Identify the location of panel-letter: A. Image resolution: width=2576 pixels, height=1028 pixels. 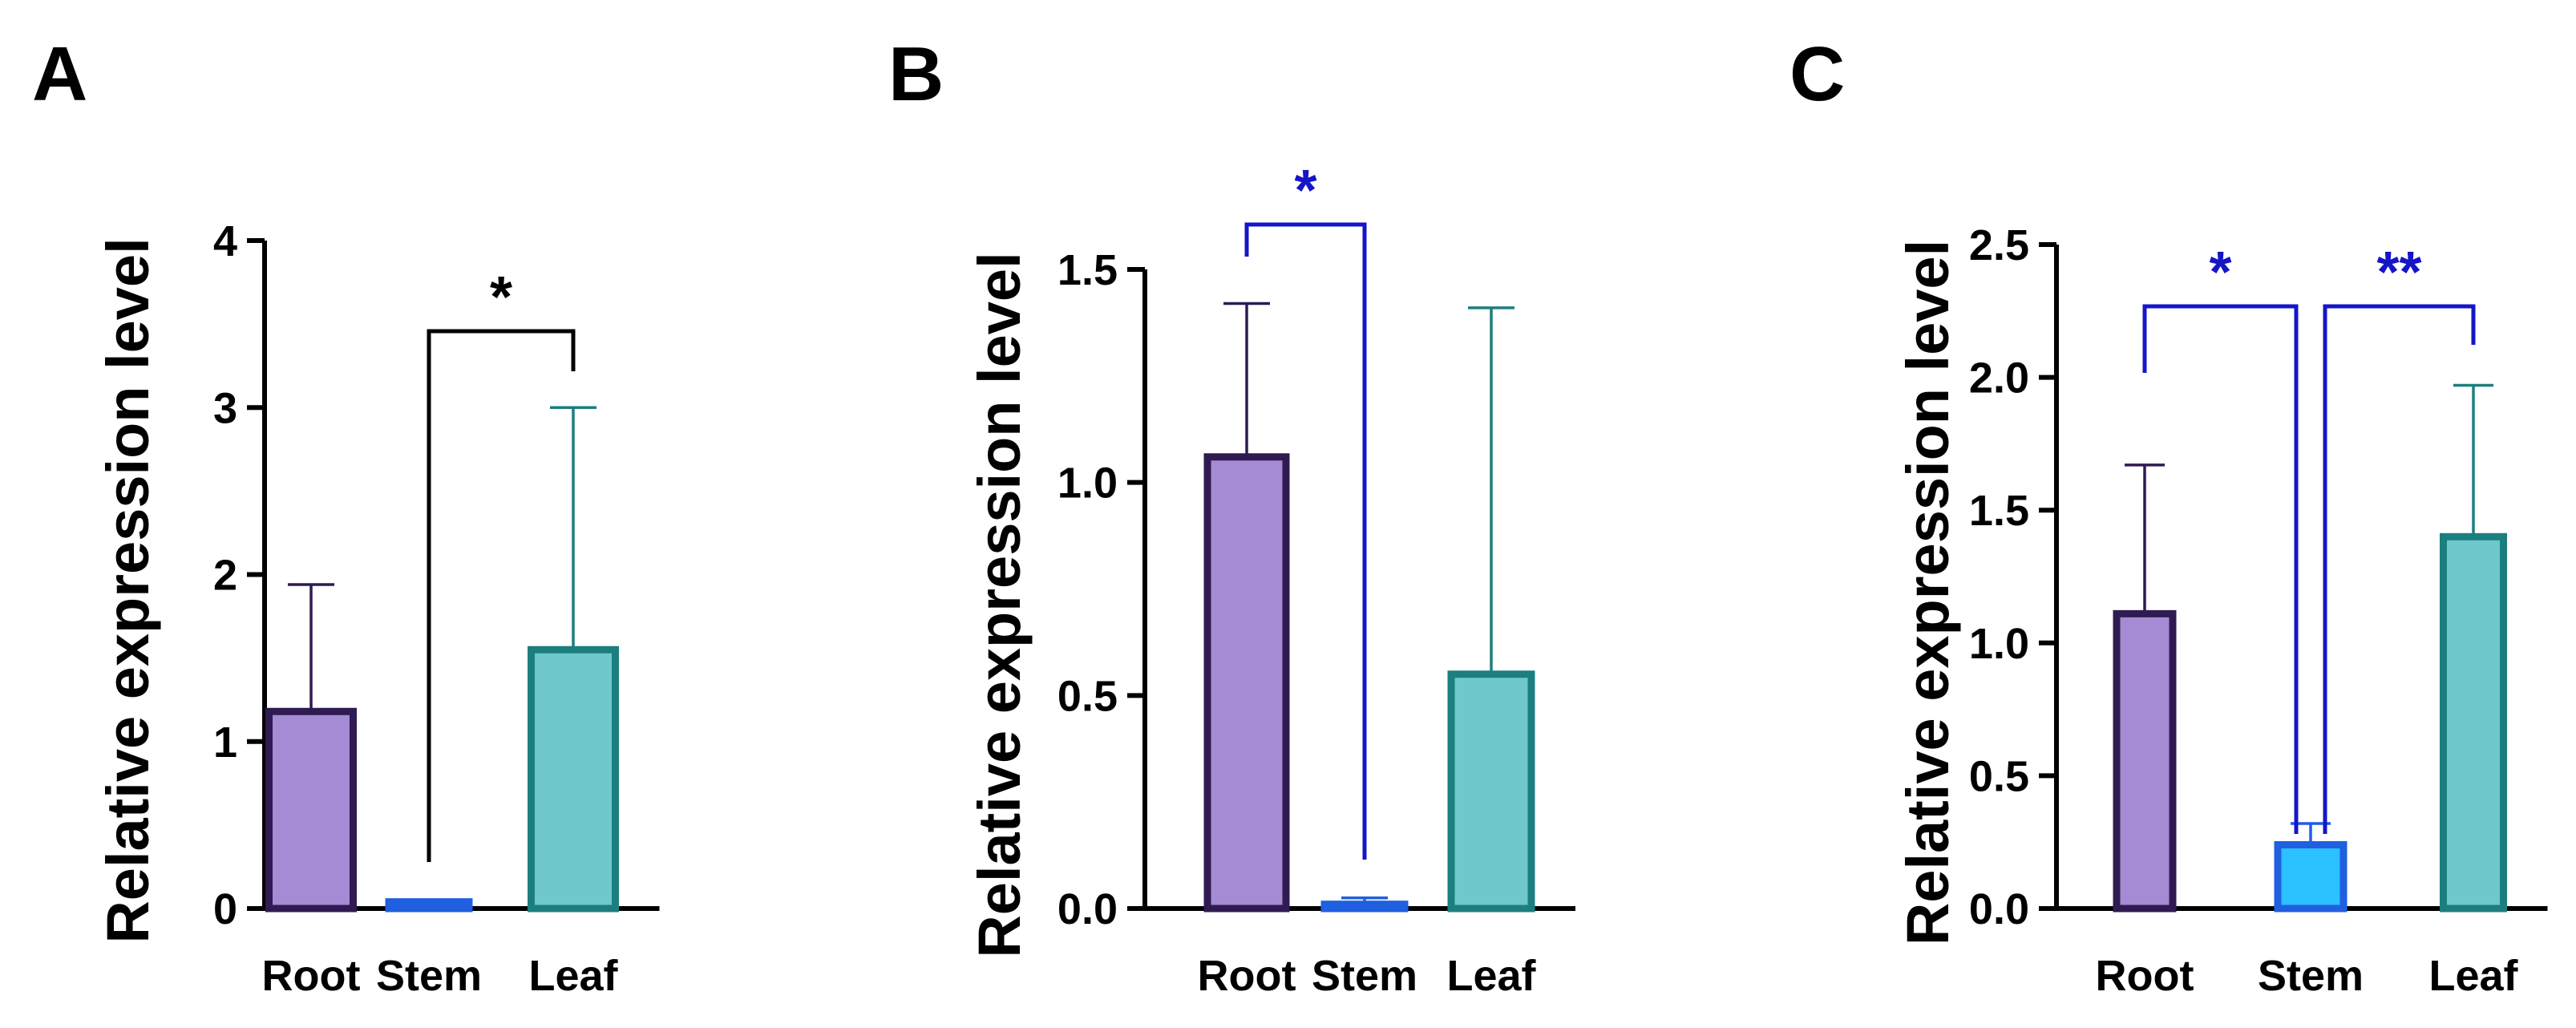
(59, 74).